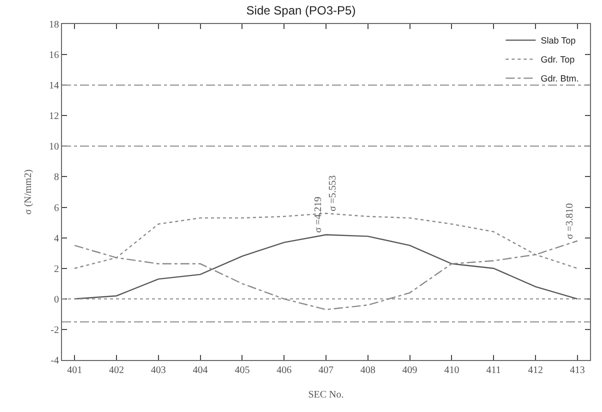  What do you see at coordinates (28, 192) in the screenshot?
I see `y-axis-title: σ (N/mm2)` at bounding box center [28, 192].